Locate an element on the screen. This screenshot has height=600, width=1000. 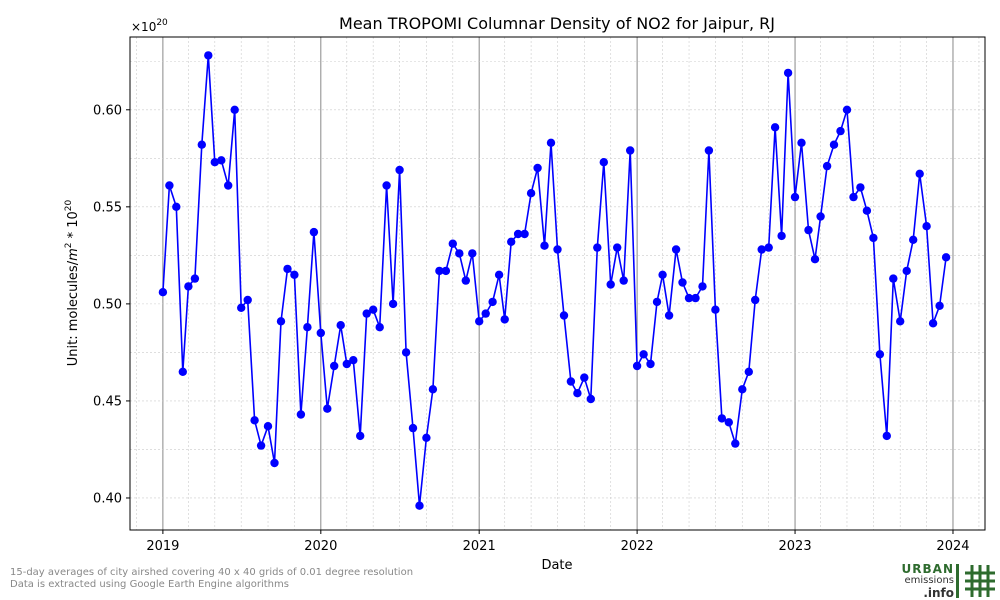
y-axis: 0.40 0.45 0.50 0.55 0.60 is located at coordinates (111, 304).